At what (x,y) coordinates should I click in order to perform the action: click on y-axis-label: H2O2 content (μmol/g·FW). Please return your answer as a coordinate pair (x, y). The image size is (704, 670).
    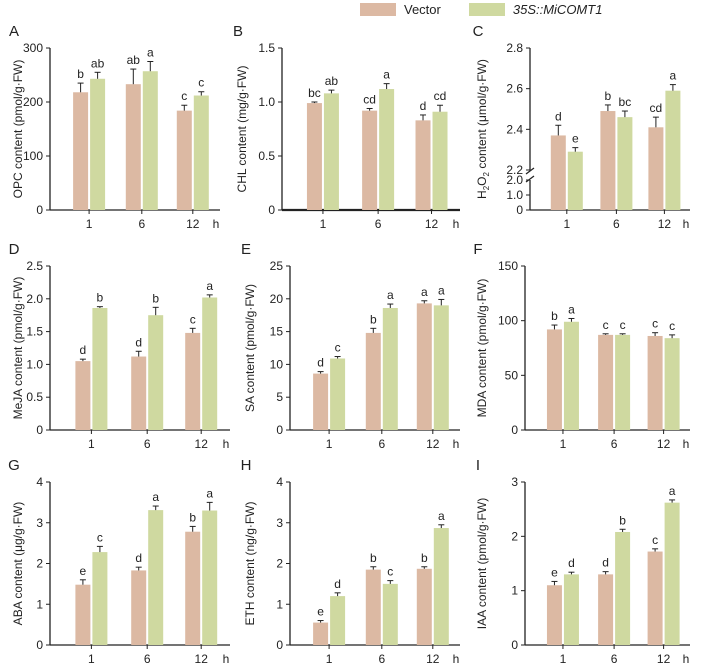
    Looking at the image, I should click on (483, 129).